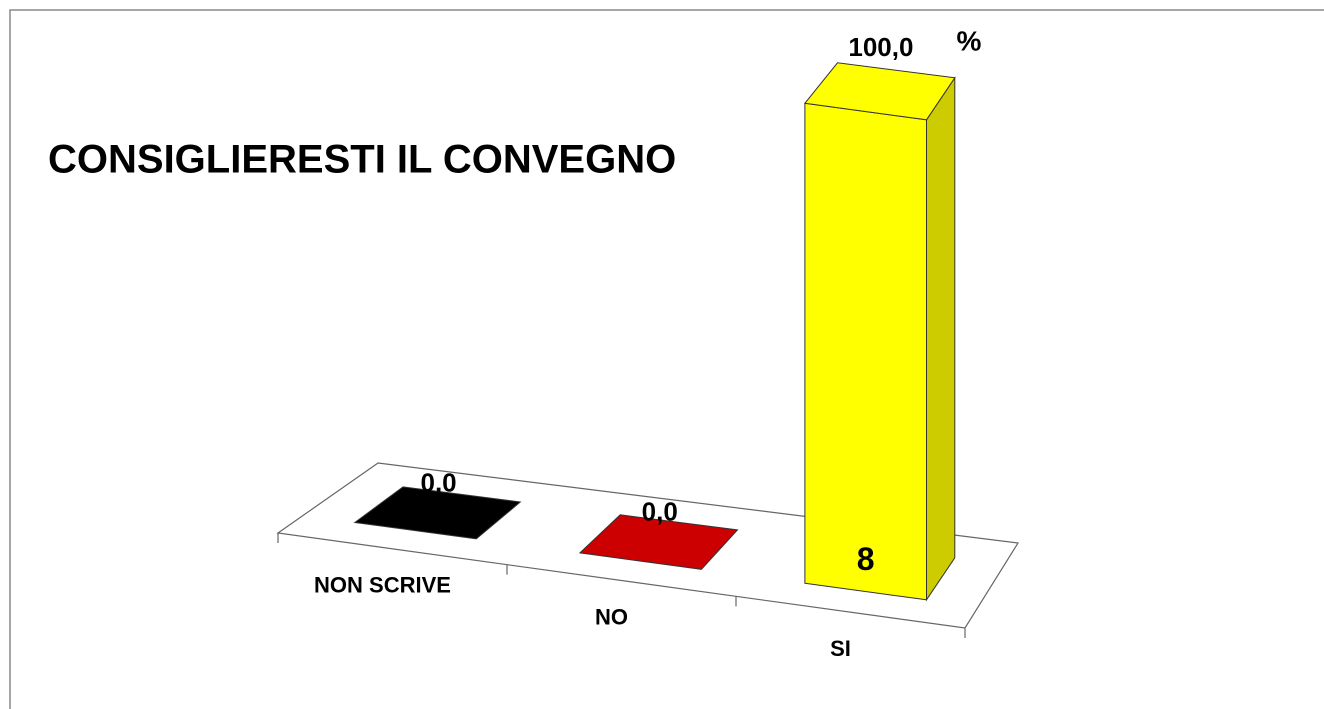 This screenshot has width=1324, height=709. What do you see at coordinates (362, 160) in the screenshot?
I see `chart-title: CONSIGLIERESTI IL CONVEGNO` at bounding box center [362, 160].